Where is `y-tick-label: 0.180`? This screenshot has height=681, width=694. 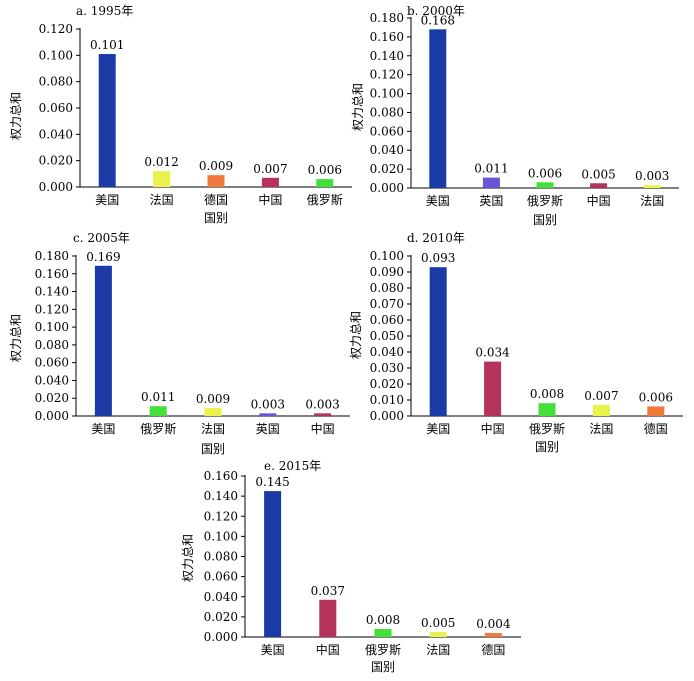
y-tick-label: 0.180 is located at coordinates (52, 256).